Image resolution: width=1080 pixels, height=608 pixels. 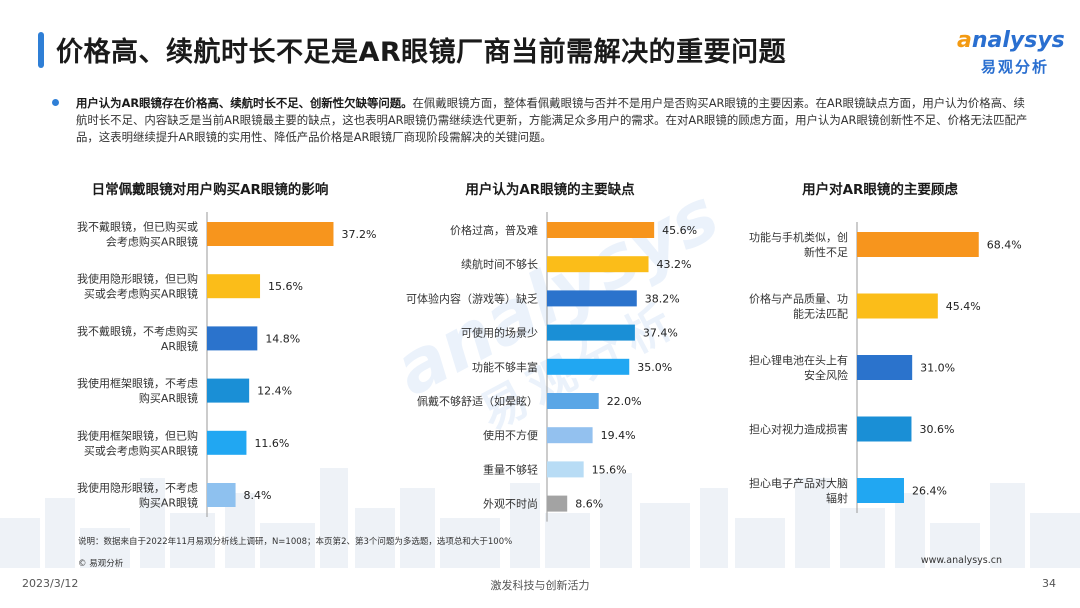 I want to click on chart1-category-label-2: 我使用隐形眼镜，但已购买或会考虑购买AR眼镜, so click(x=137, y=286).